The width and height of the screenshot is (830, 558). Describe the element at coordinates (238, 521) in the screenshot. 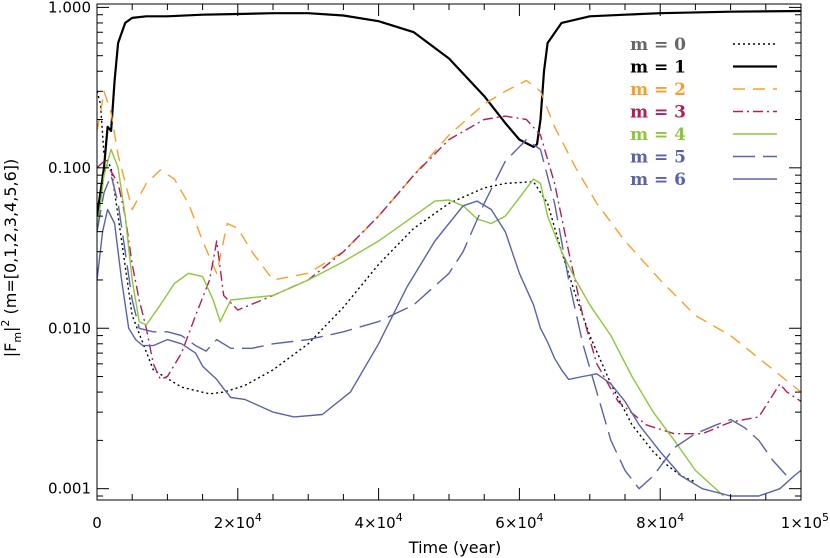

I see `x-tick-label: 2×10⁴` at that location.